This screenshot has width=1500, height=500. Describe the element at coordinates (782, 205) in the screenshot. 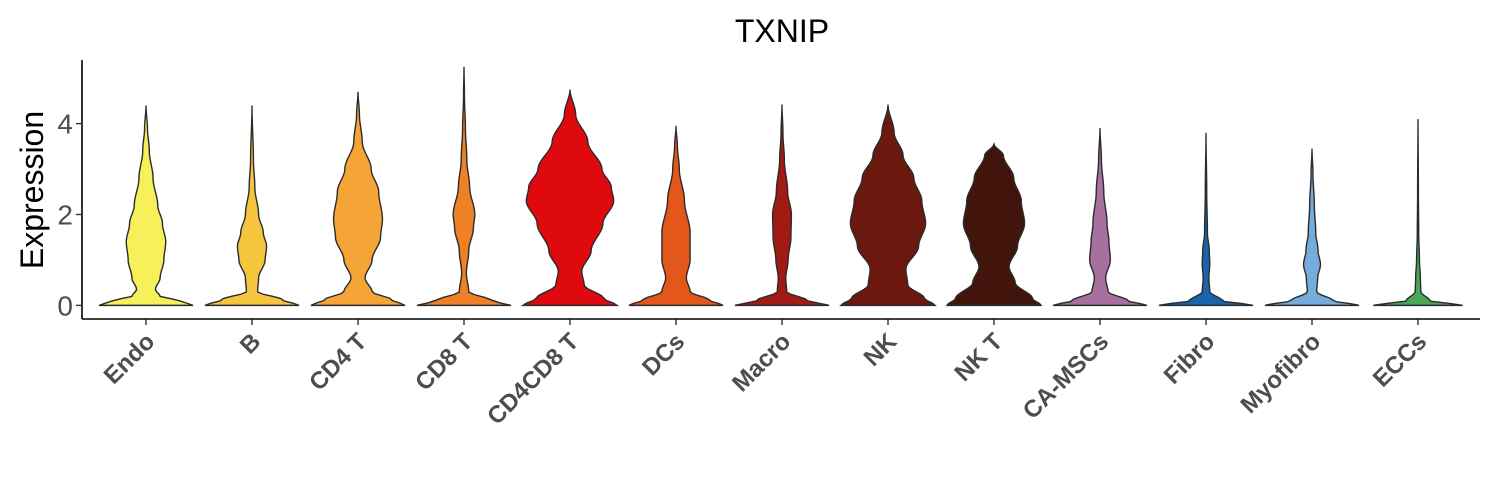

I see `violin-macro` at that location.